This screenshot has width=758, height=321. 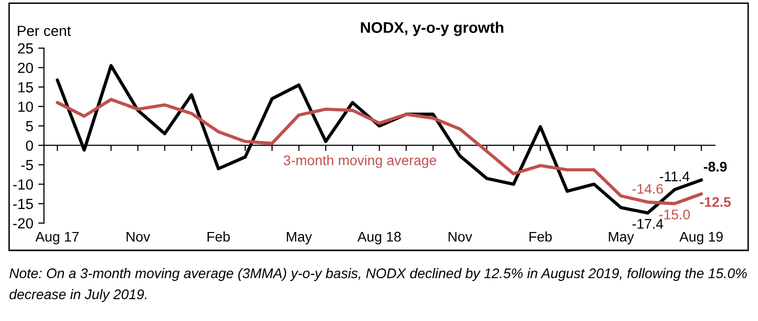 I want to click on data-label: -14.6, so click(x=647, y=189).